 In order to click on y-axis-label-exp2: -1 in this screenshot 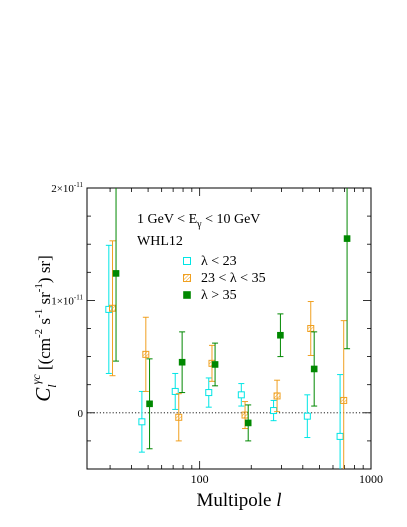, I will do `click(39, 313)`.